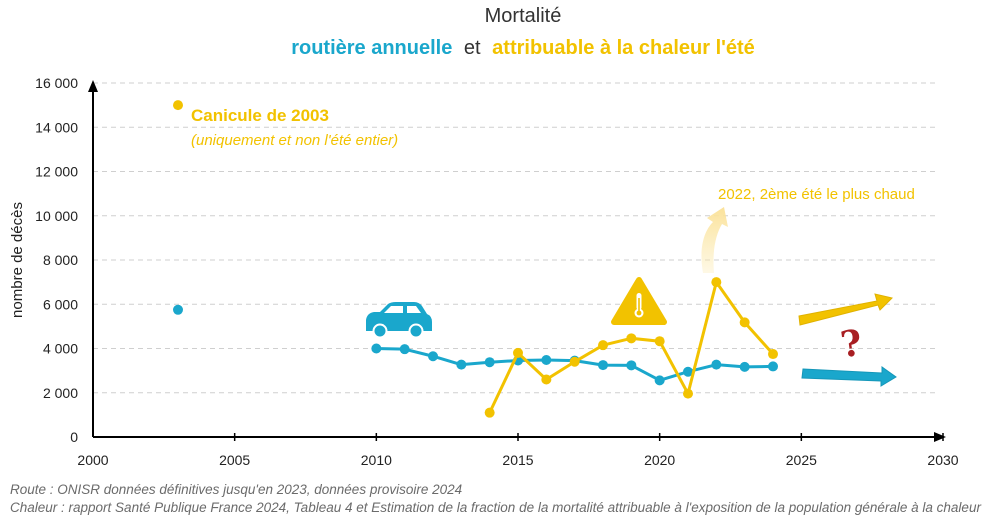 This screenshot has height=525, width=1000. Describe the element at coordinates (56, 172) in the screenshot. I see `y-tick-label: 12 000` at that location.